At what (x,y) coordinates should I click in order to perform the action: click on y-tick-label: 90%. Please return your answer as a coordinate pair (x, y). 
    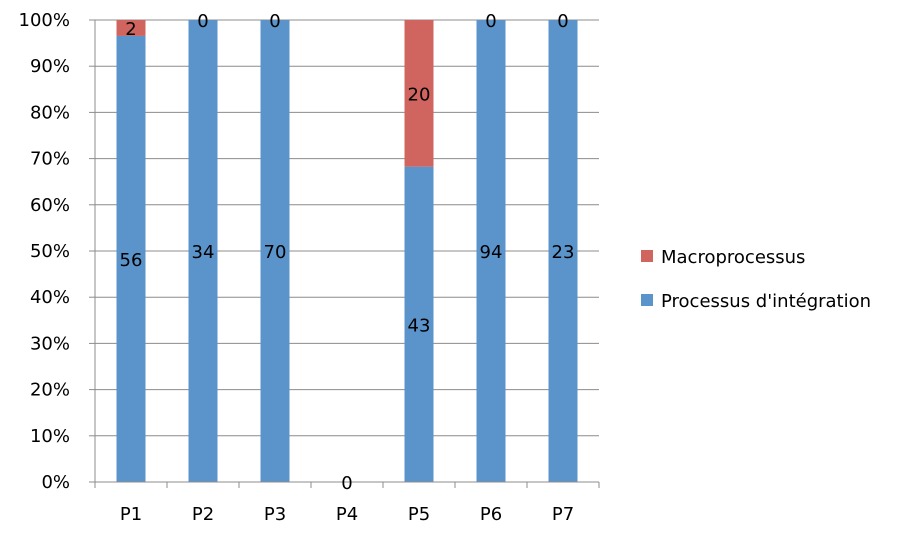
    Looking at the image, I should click on (50, 66).